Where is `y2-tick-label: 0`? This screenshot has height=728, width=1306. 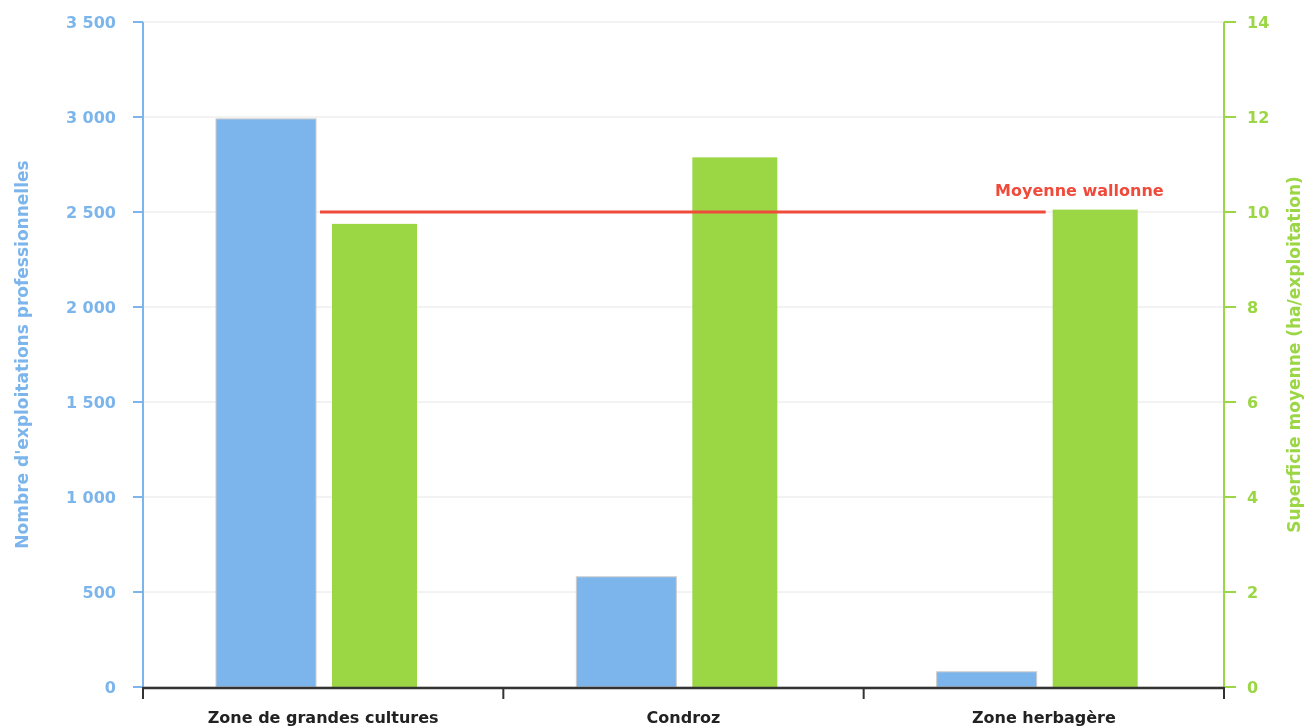 y2-tick-label: 0 is located at coordinates (1253, 687).